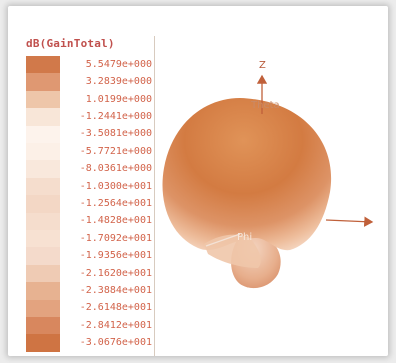 The image size is (396, 363). What do you see at coordinates (118, 64) in the screenshot?
I see `legend-tick-label: 5.5479e+000` at bounding box center [118, 64].